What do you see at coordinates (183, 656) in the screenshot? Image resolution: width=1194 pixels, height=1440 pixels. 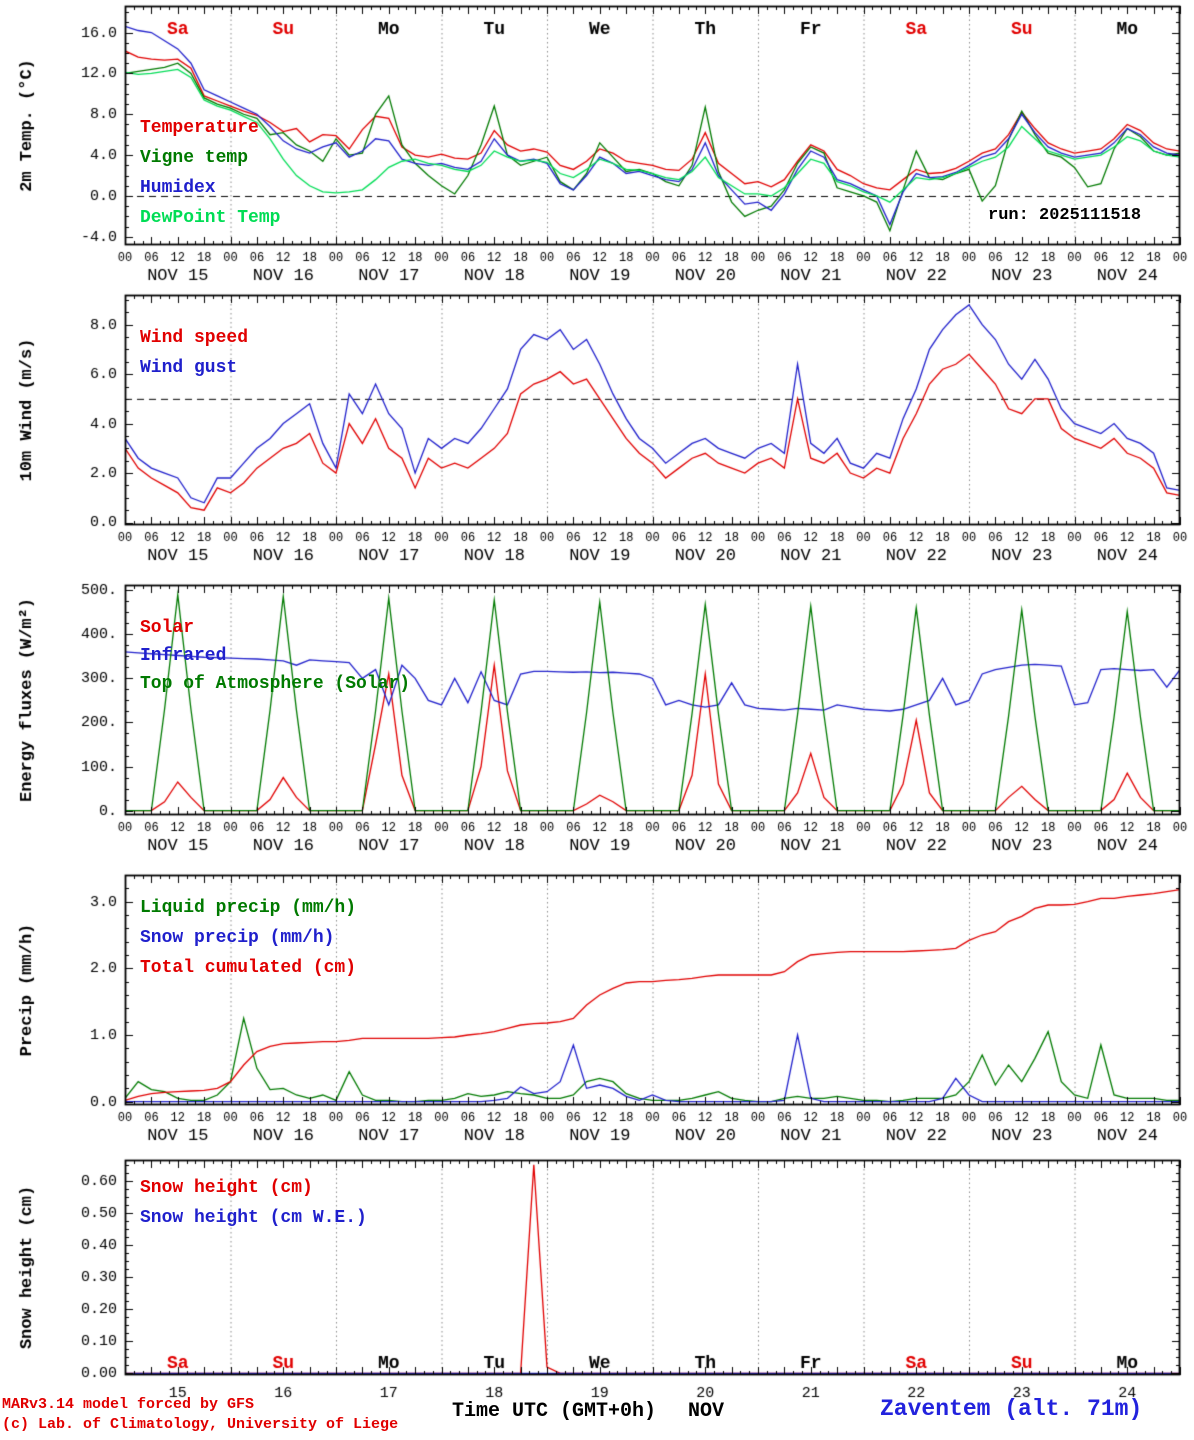 I see `legend-infrared: Infrared` at bounding box center [183, 656].